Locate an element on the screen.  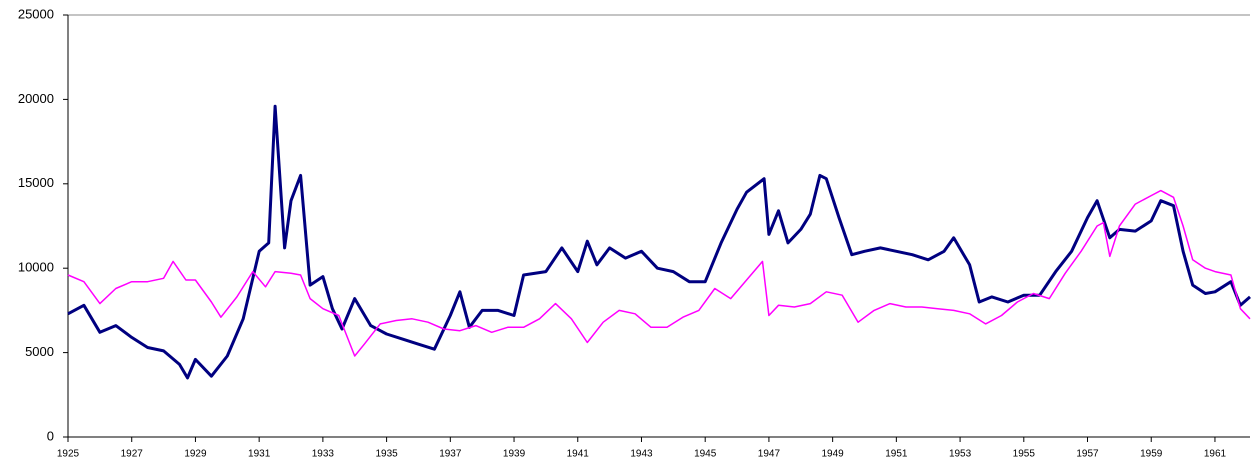
y-tick-label: 15000 is located at coordinates (36, 182).